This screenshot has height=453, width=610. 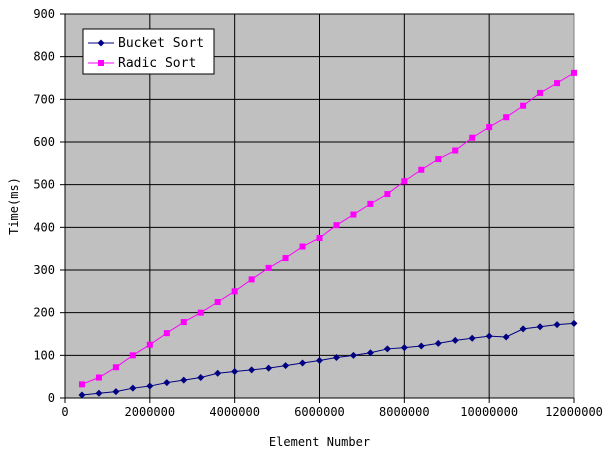 I want to click on y-tick-label: 800, so click(x=44, y=57).